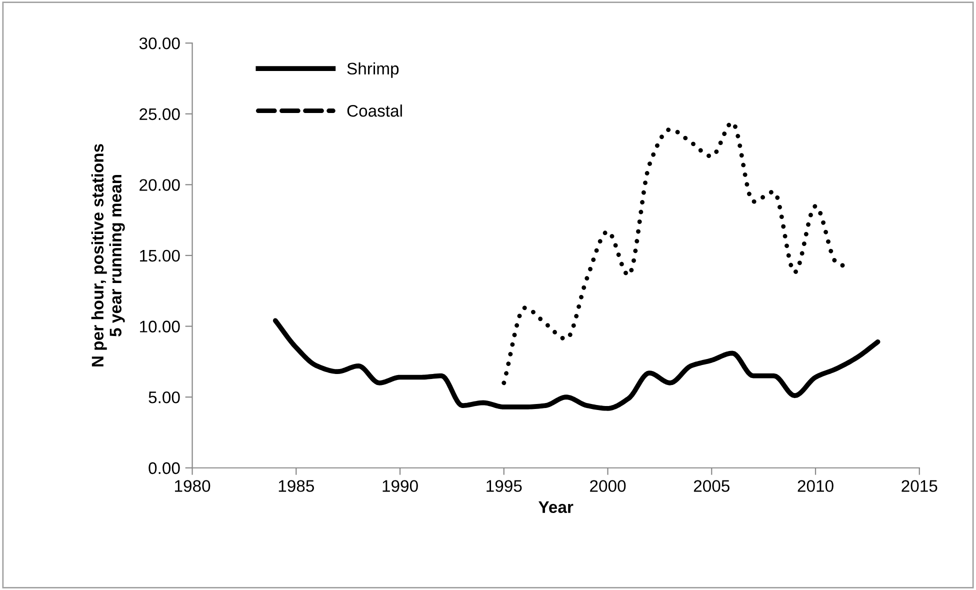 Image resolution: width=976 pixels, height=590 pixels. Describe the element at coordinates (296, 486) in the screenshot. I see `x-tick-label: 1985` at that location.